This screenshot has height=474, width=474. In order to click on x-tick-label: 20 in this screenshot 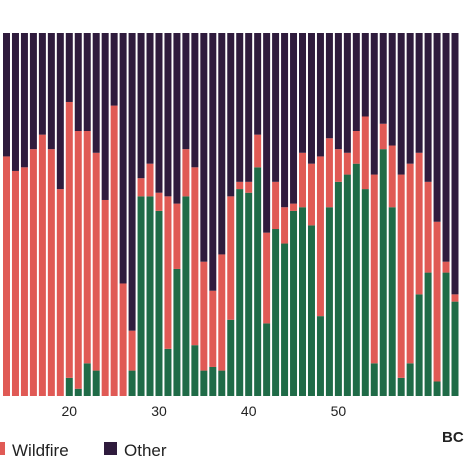, I will do `click(70, 411)`.